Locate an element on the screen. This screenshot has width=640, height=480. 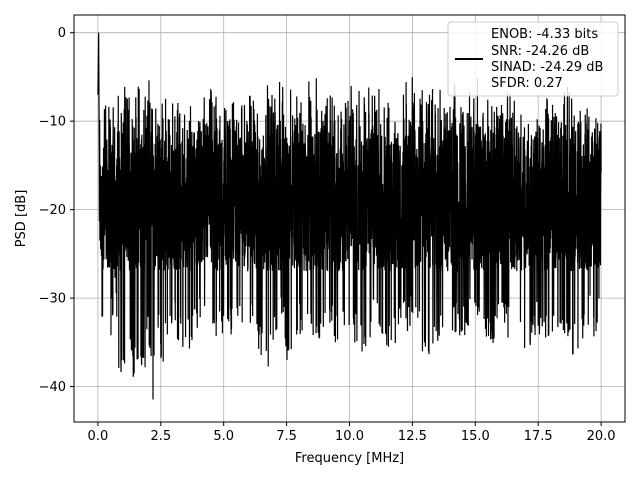
y-tick-label: −40 is located at coordinates (52, 387).